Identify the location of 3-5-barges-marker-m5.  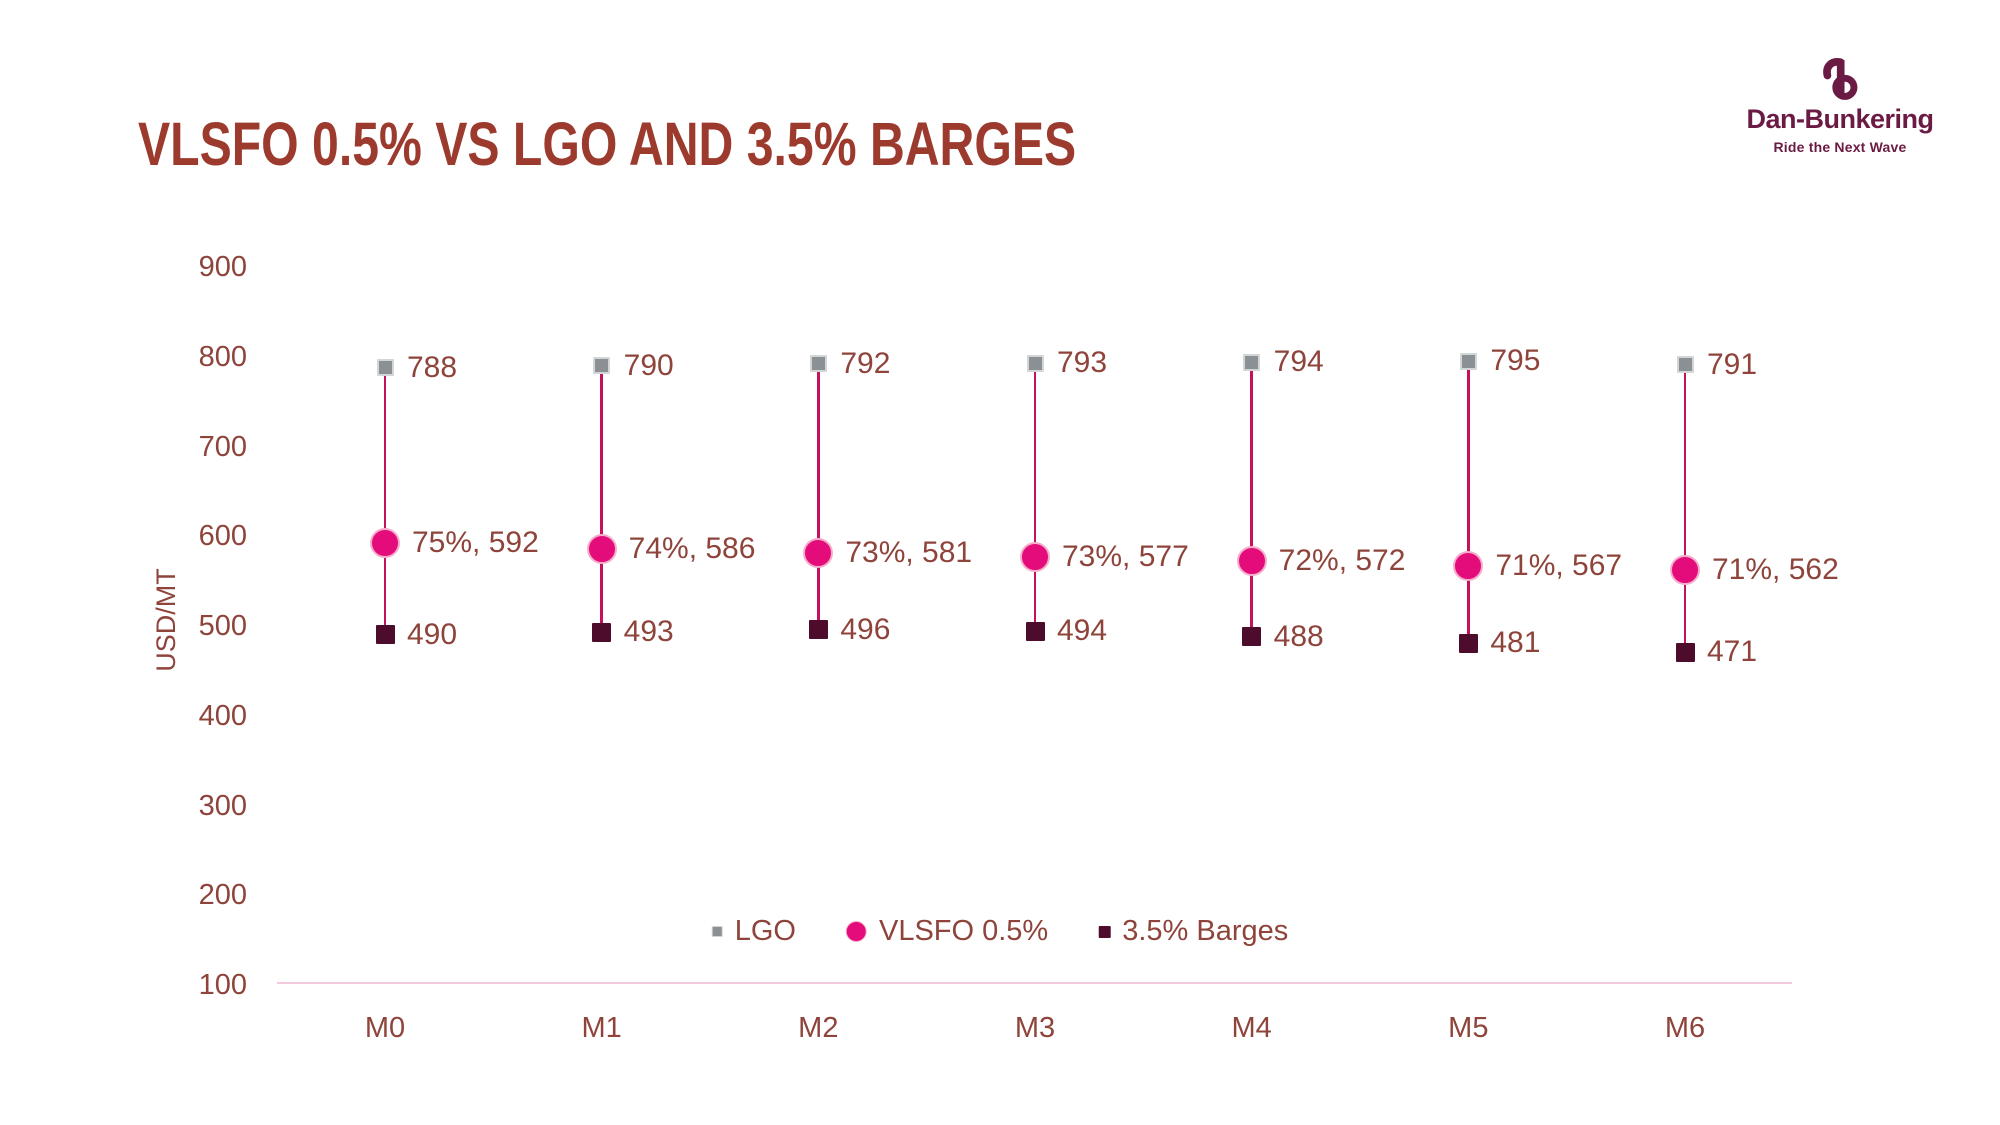
(1468, 643).